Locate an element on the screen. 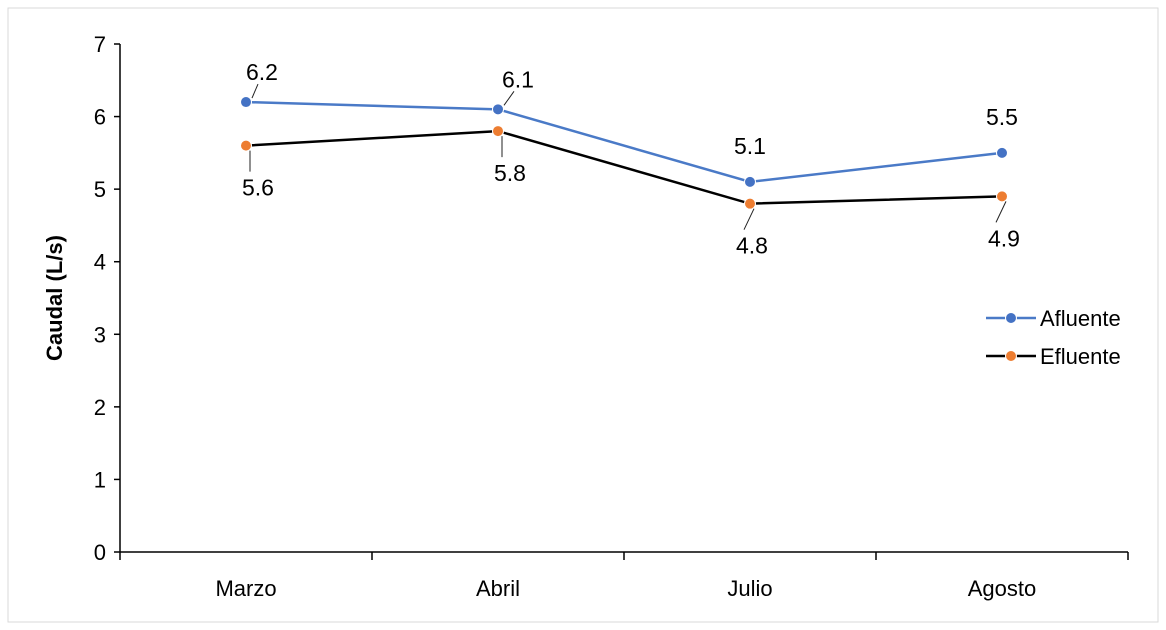  legend-marker-efluente is located at coordinates (1011, 356).